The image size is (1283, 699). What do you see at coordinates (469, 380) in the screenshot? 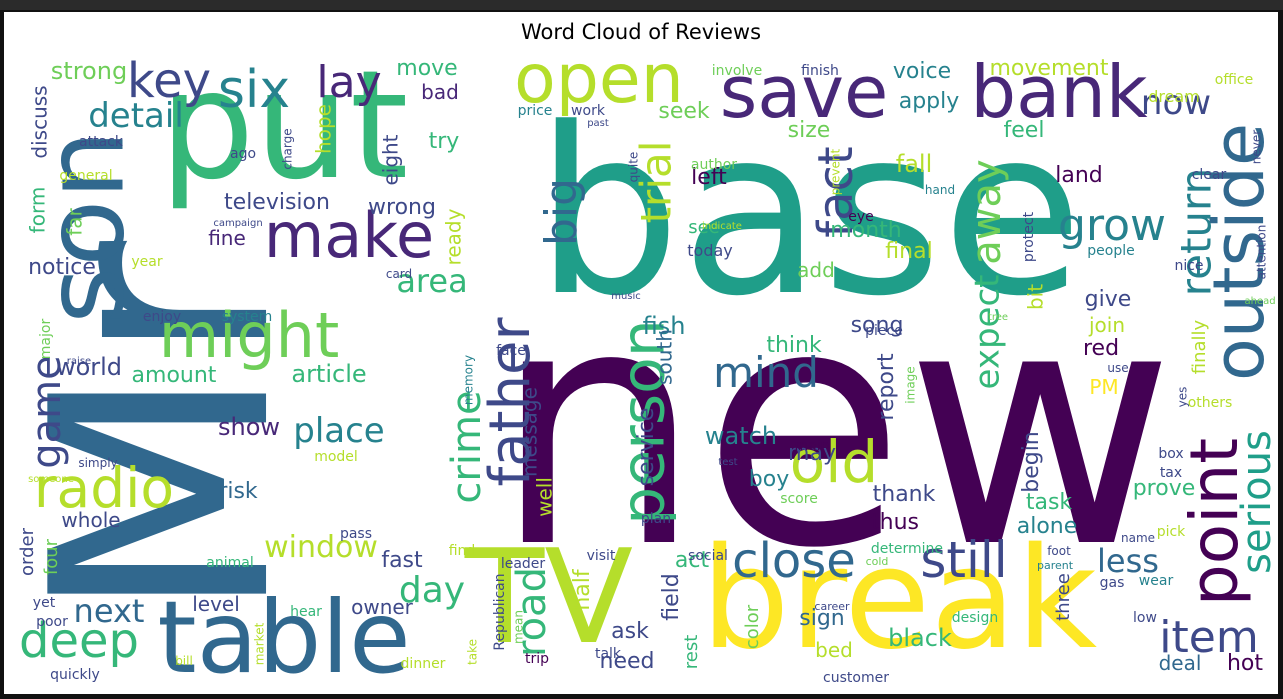
I see `word-memory: memory` at bounding box center [469, 380].